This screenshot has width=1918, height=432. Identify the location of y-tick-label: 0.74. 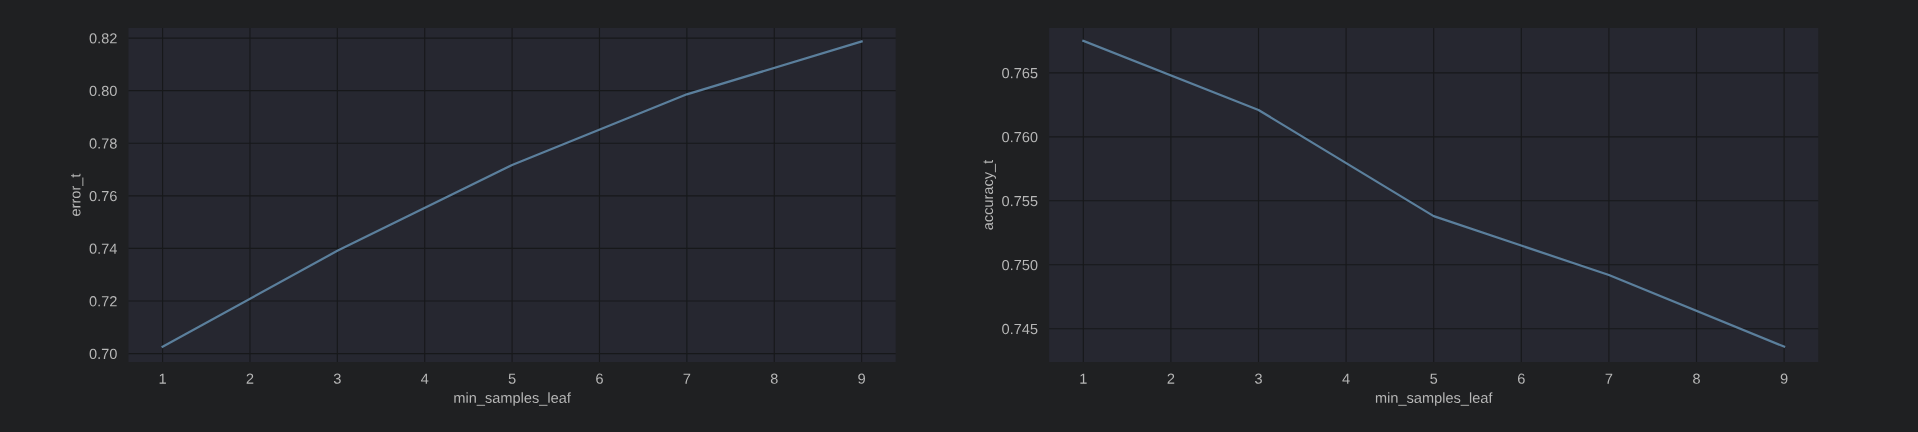
(103, 248).